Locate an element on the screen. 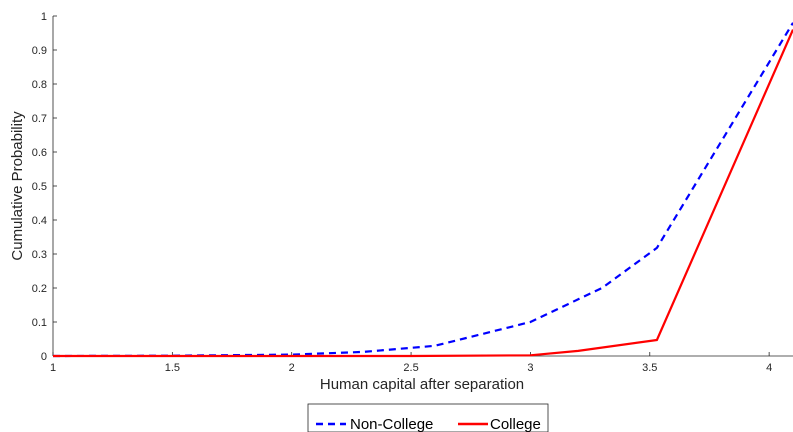 This screenshot has width=793, height=432. y-tick-label: 0 is located at coordinates (44, 357).